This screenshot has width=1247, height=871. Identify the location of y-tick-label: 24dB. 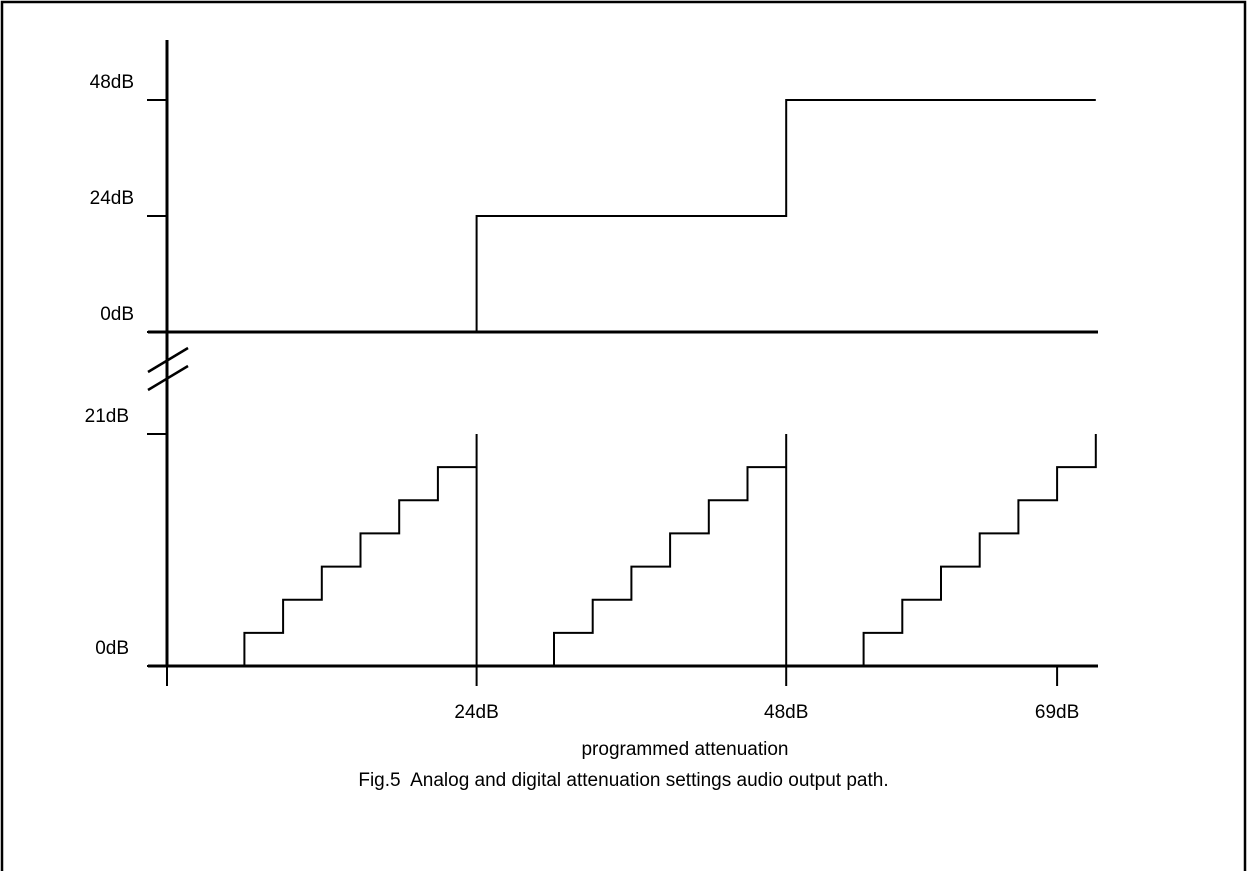
(112, 198).